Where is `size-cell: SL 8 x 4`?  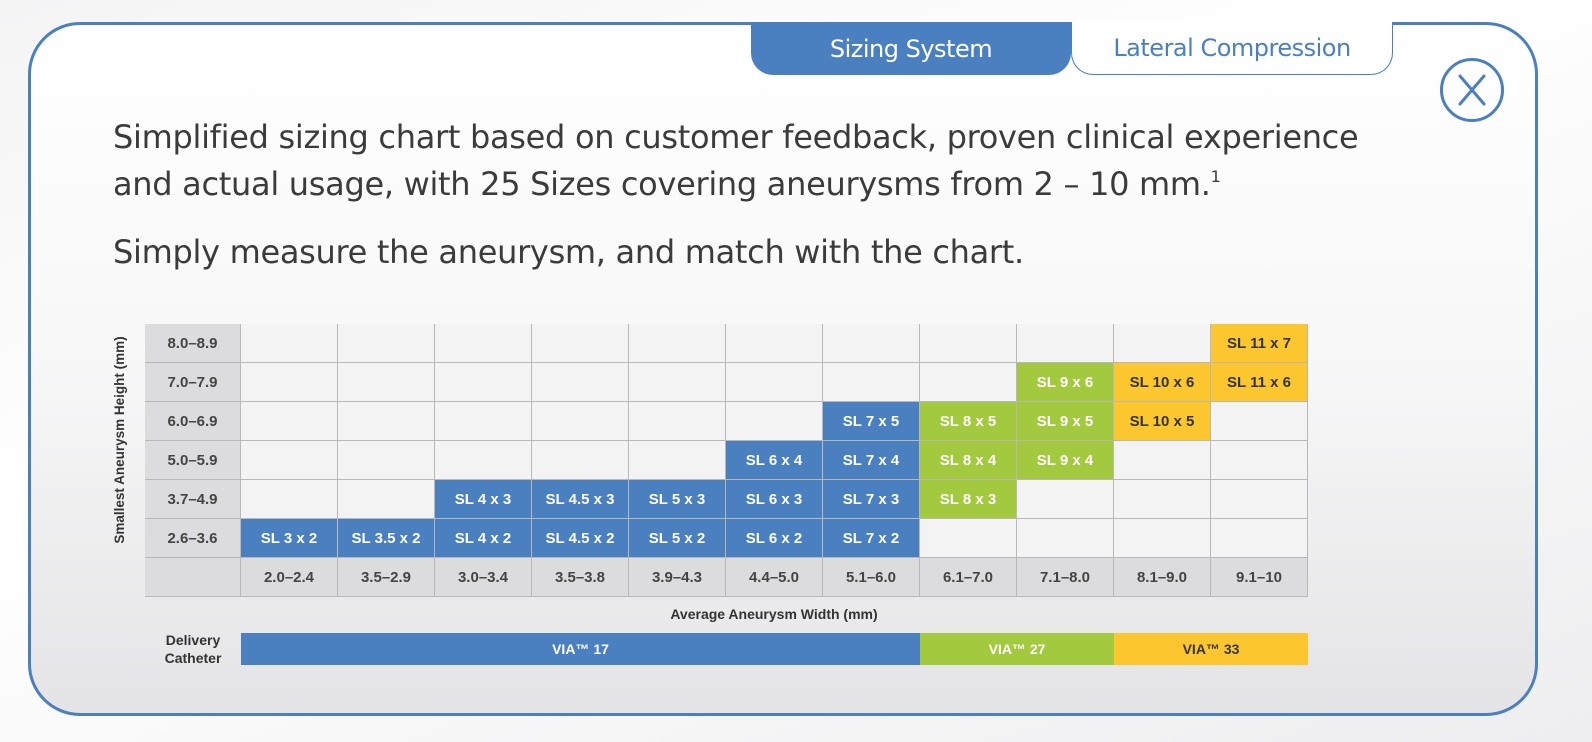
size-cell: SL 8 x 4 is located at coordinates (968, 460).